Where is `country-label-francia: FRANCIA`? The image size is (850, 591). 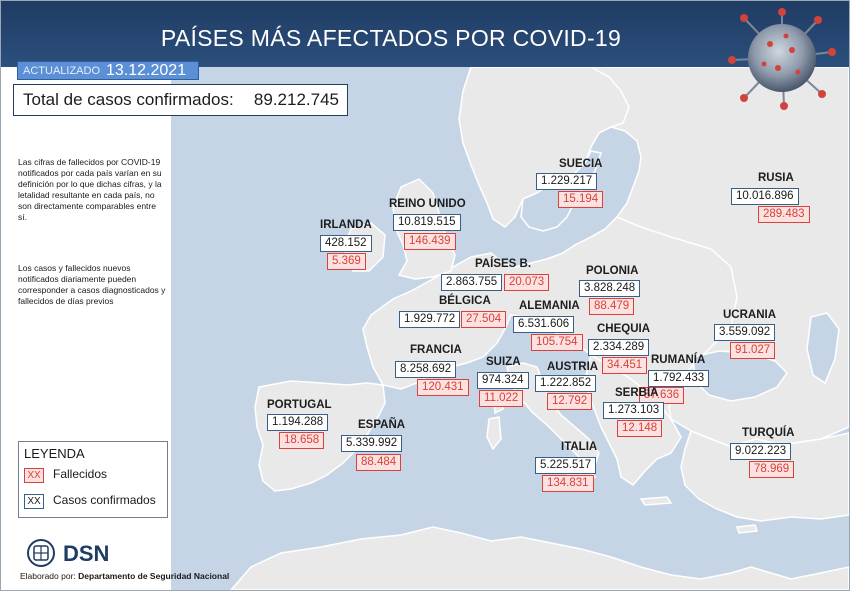 country-label-francia: FRANCIA is located at coordinates (436, 350).